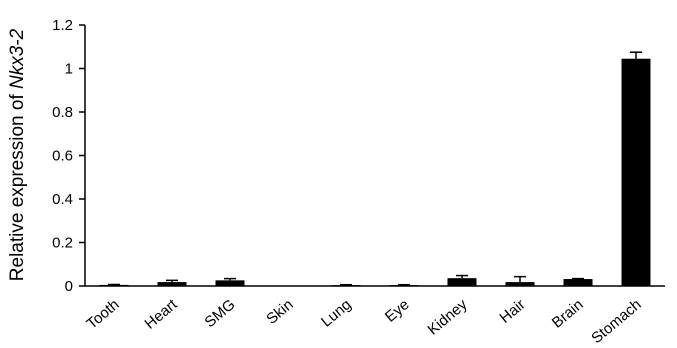 This screenshot has width=677, height=348. I want to click on bar-heart, so click(172, 284).